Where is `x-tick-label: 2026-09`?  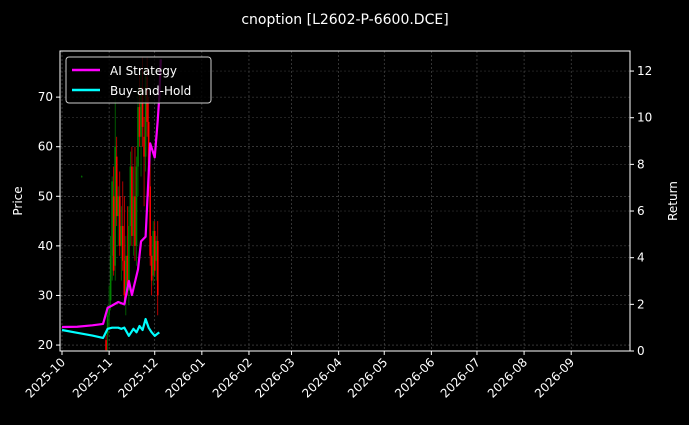
x-tick-label: 2026-09 is located at coordinates (554, 377).